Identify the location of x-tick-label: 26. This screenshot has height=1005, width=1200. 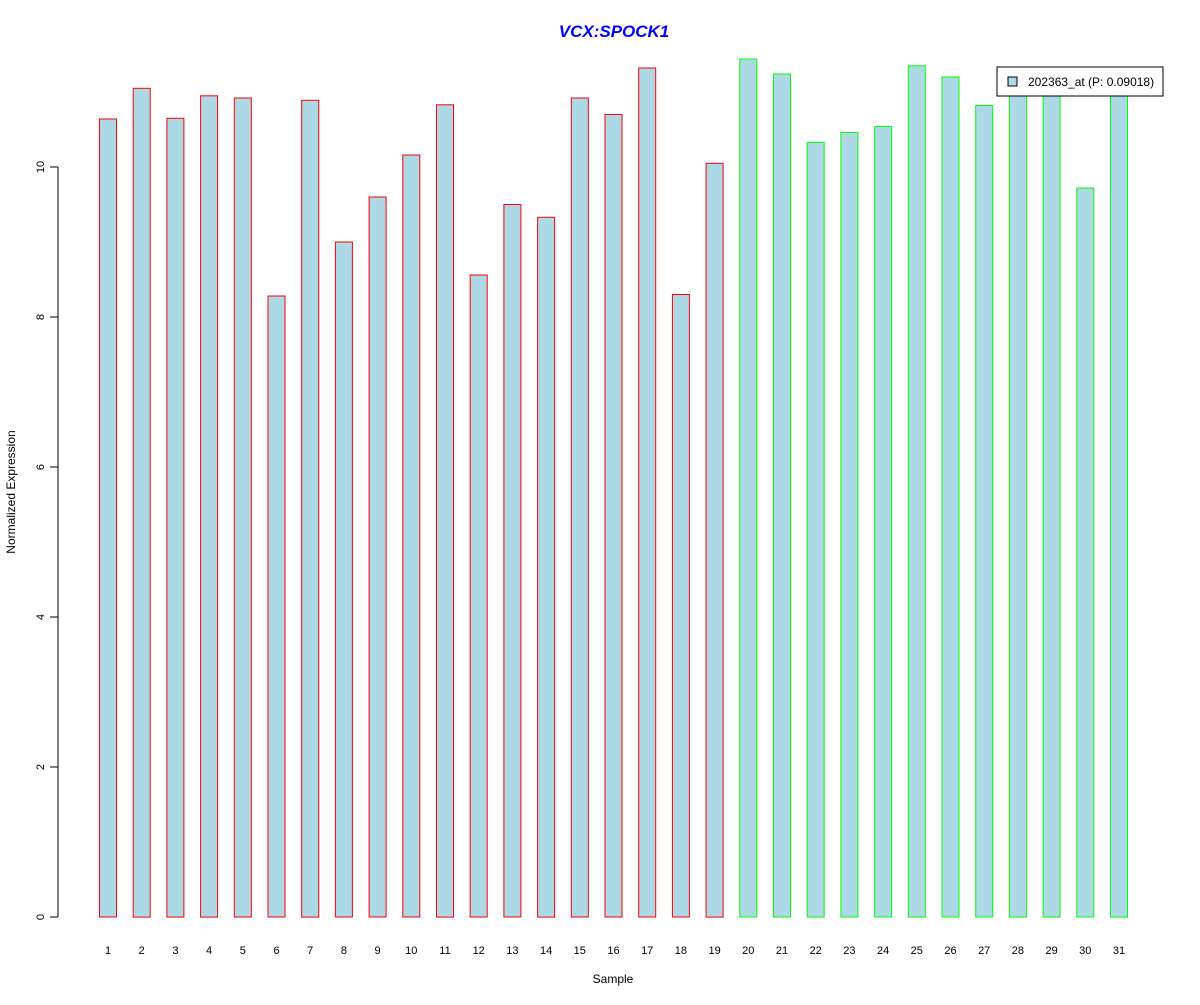
(950, 951).